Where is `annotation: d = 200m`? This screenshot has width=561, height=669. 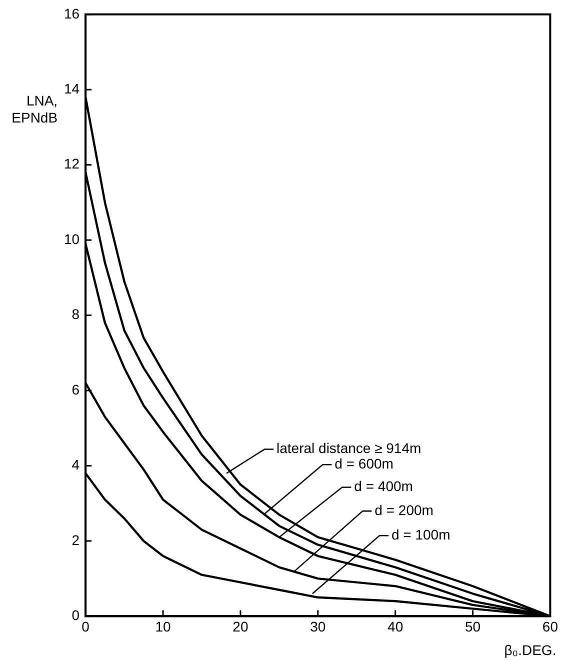 annotation: d = 200m is located at coordinates (404, 510).